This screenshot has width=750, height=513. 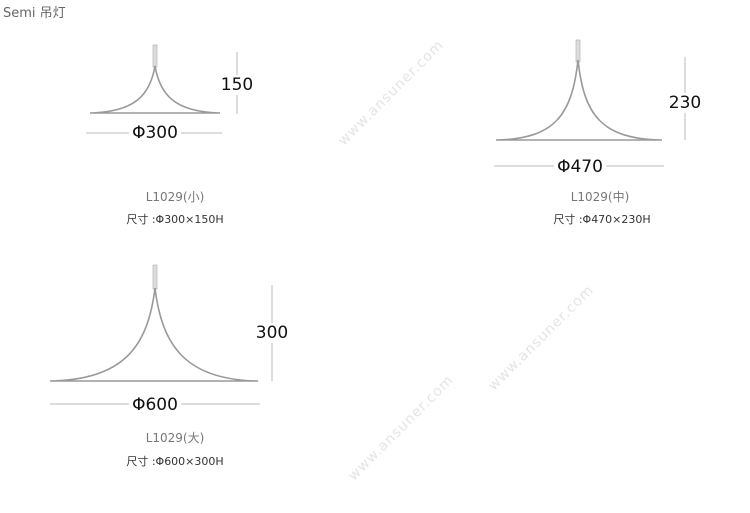 I want to click on page-title: Semi 吊灯, so click(x=34, y=13).